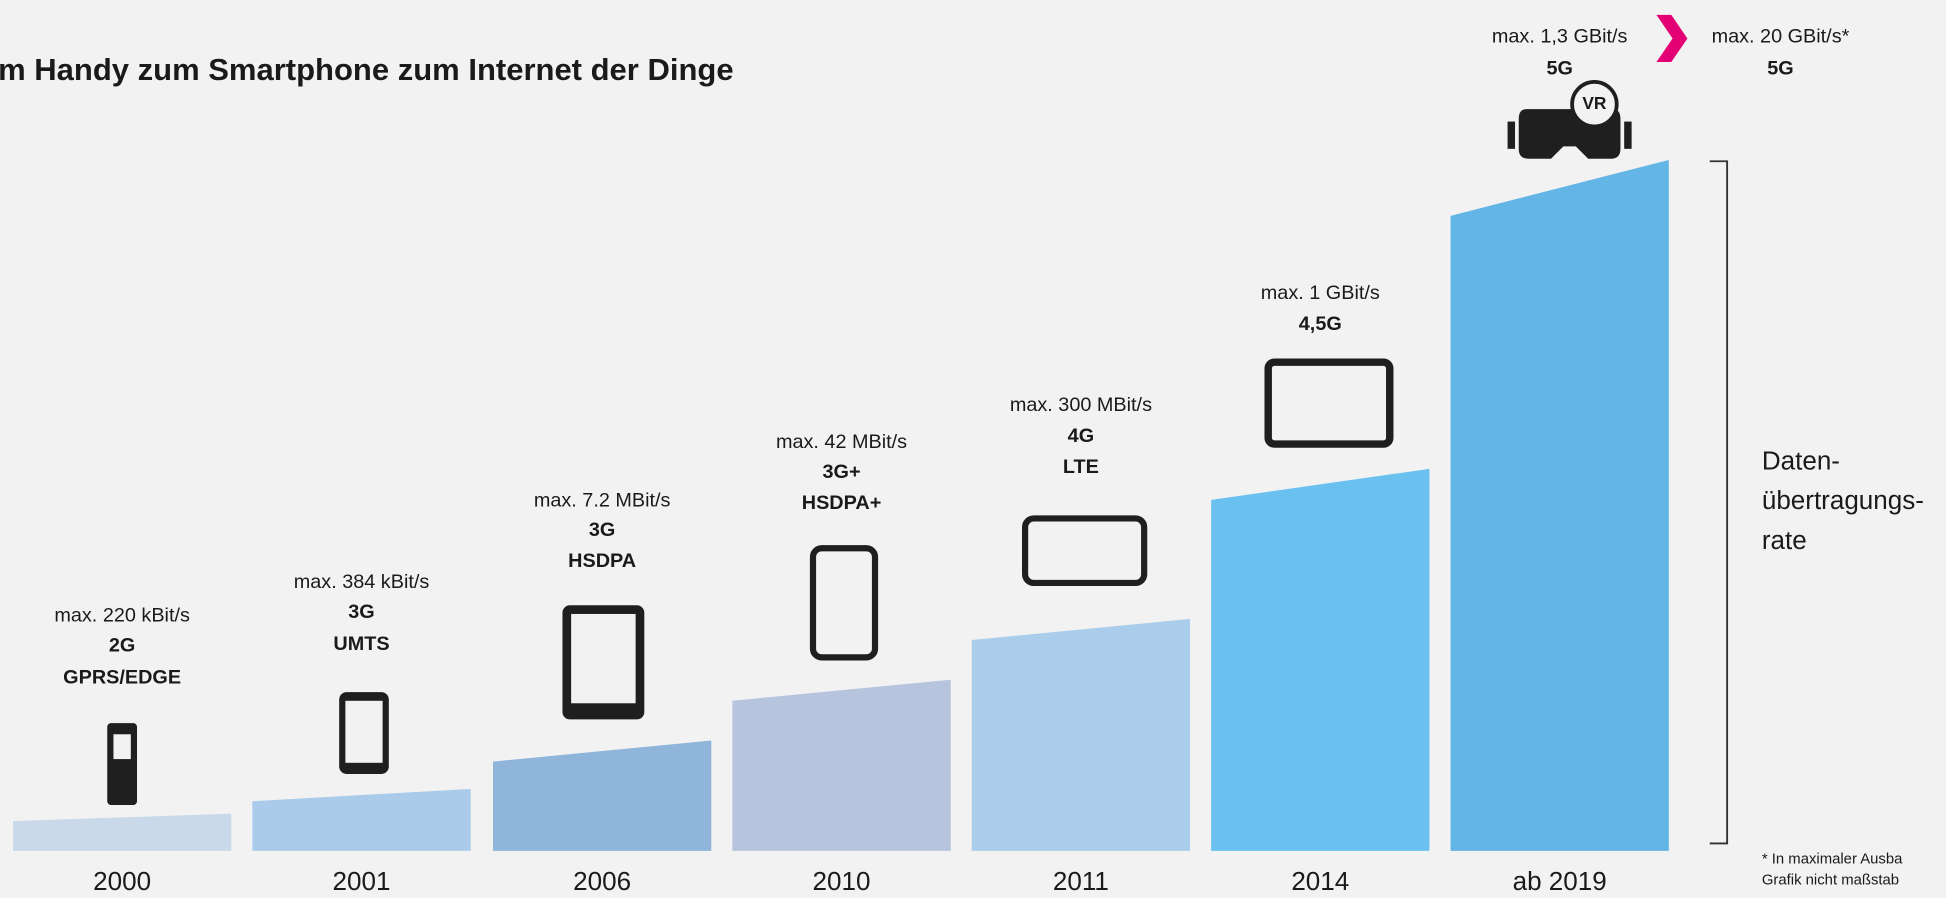 The image size is (1946, 898). Describe the element at coordinates (122, 881) in the screenshot. I see `year: 2000` at that location.